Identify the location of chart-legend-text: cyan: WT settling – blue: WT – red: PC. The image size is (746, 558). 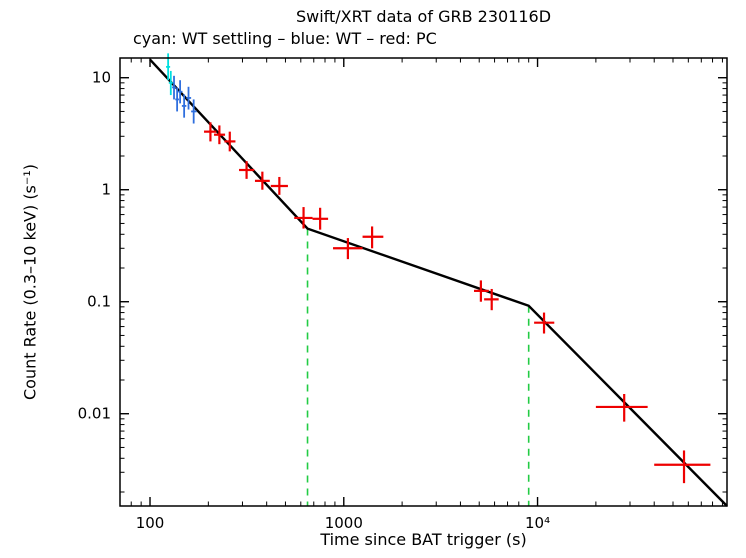
(285, 38).